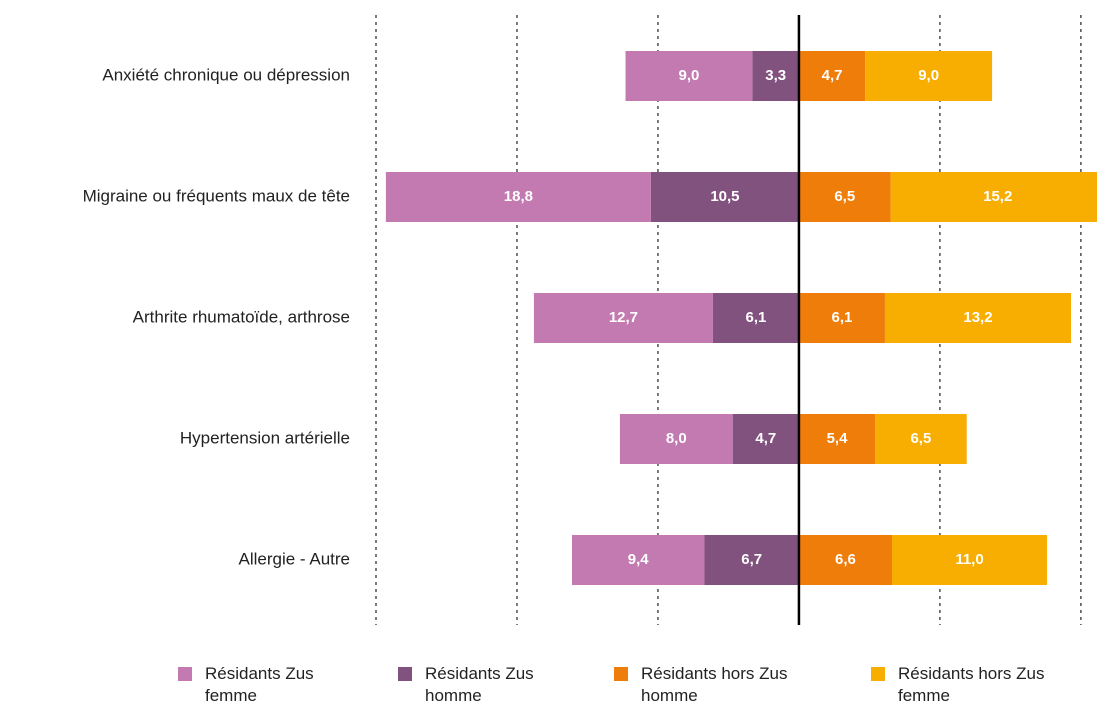 Image resolution: width=1097 pixels, height=708 pixels. I want to click on data-label: 15,2, so click(997, 196).